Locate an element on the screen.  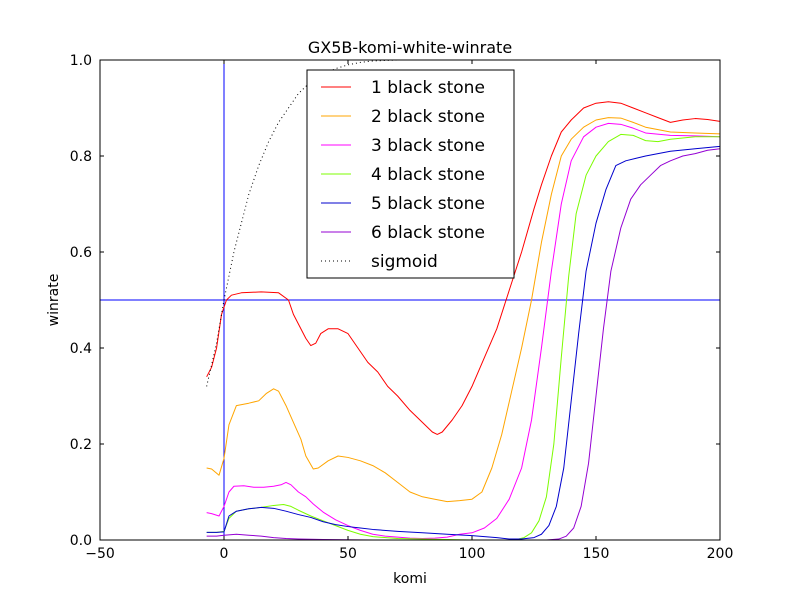
x-tick-label: 200 is located at coordinates (720, 554).